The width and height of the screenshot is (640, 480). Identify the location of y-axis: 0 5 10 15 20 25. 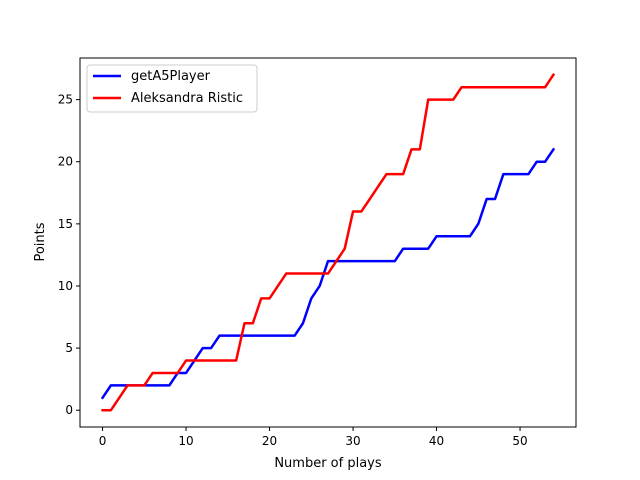
(69, 255).